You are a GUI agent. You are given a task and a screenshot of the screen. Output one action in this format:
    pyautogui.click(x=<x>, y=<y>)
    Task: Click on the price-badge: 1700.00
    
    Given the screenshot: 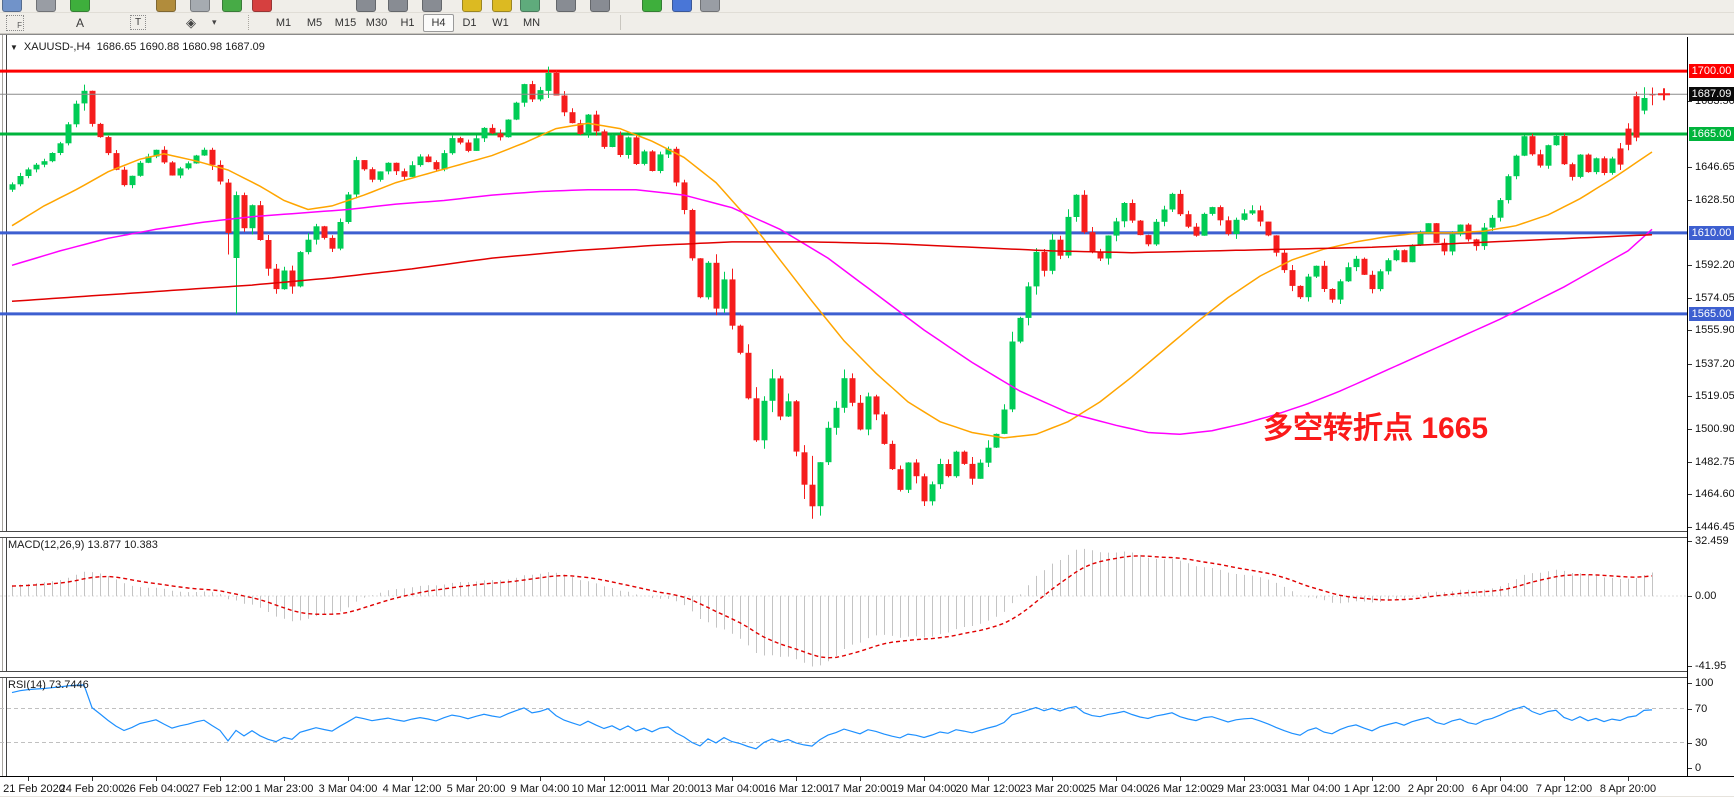 What is the action you would take?
    pyautogui.click(x=1711, y=71)
    